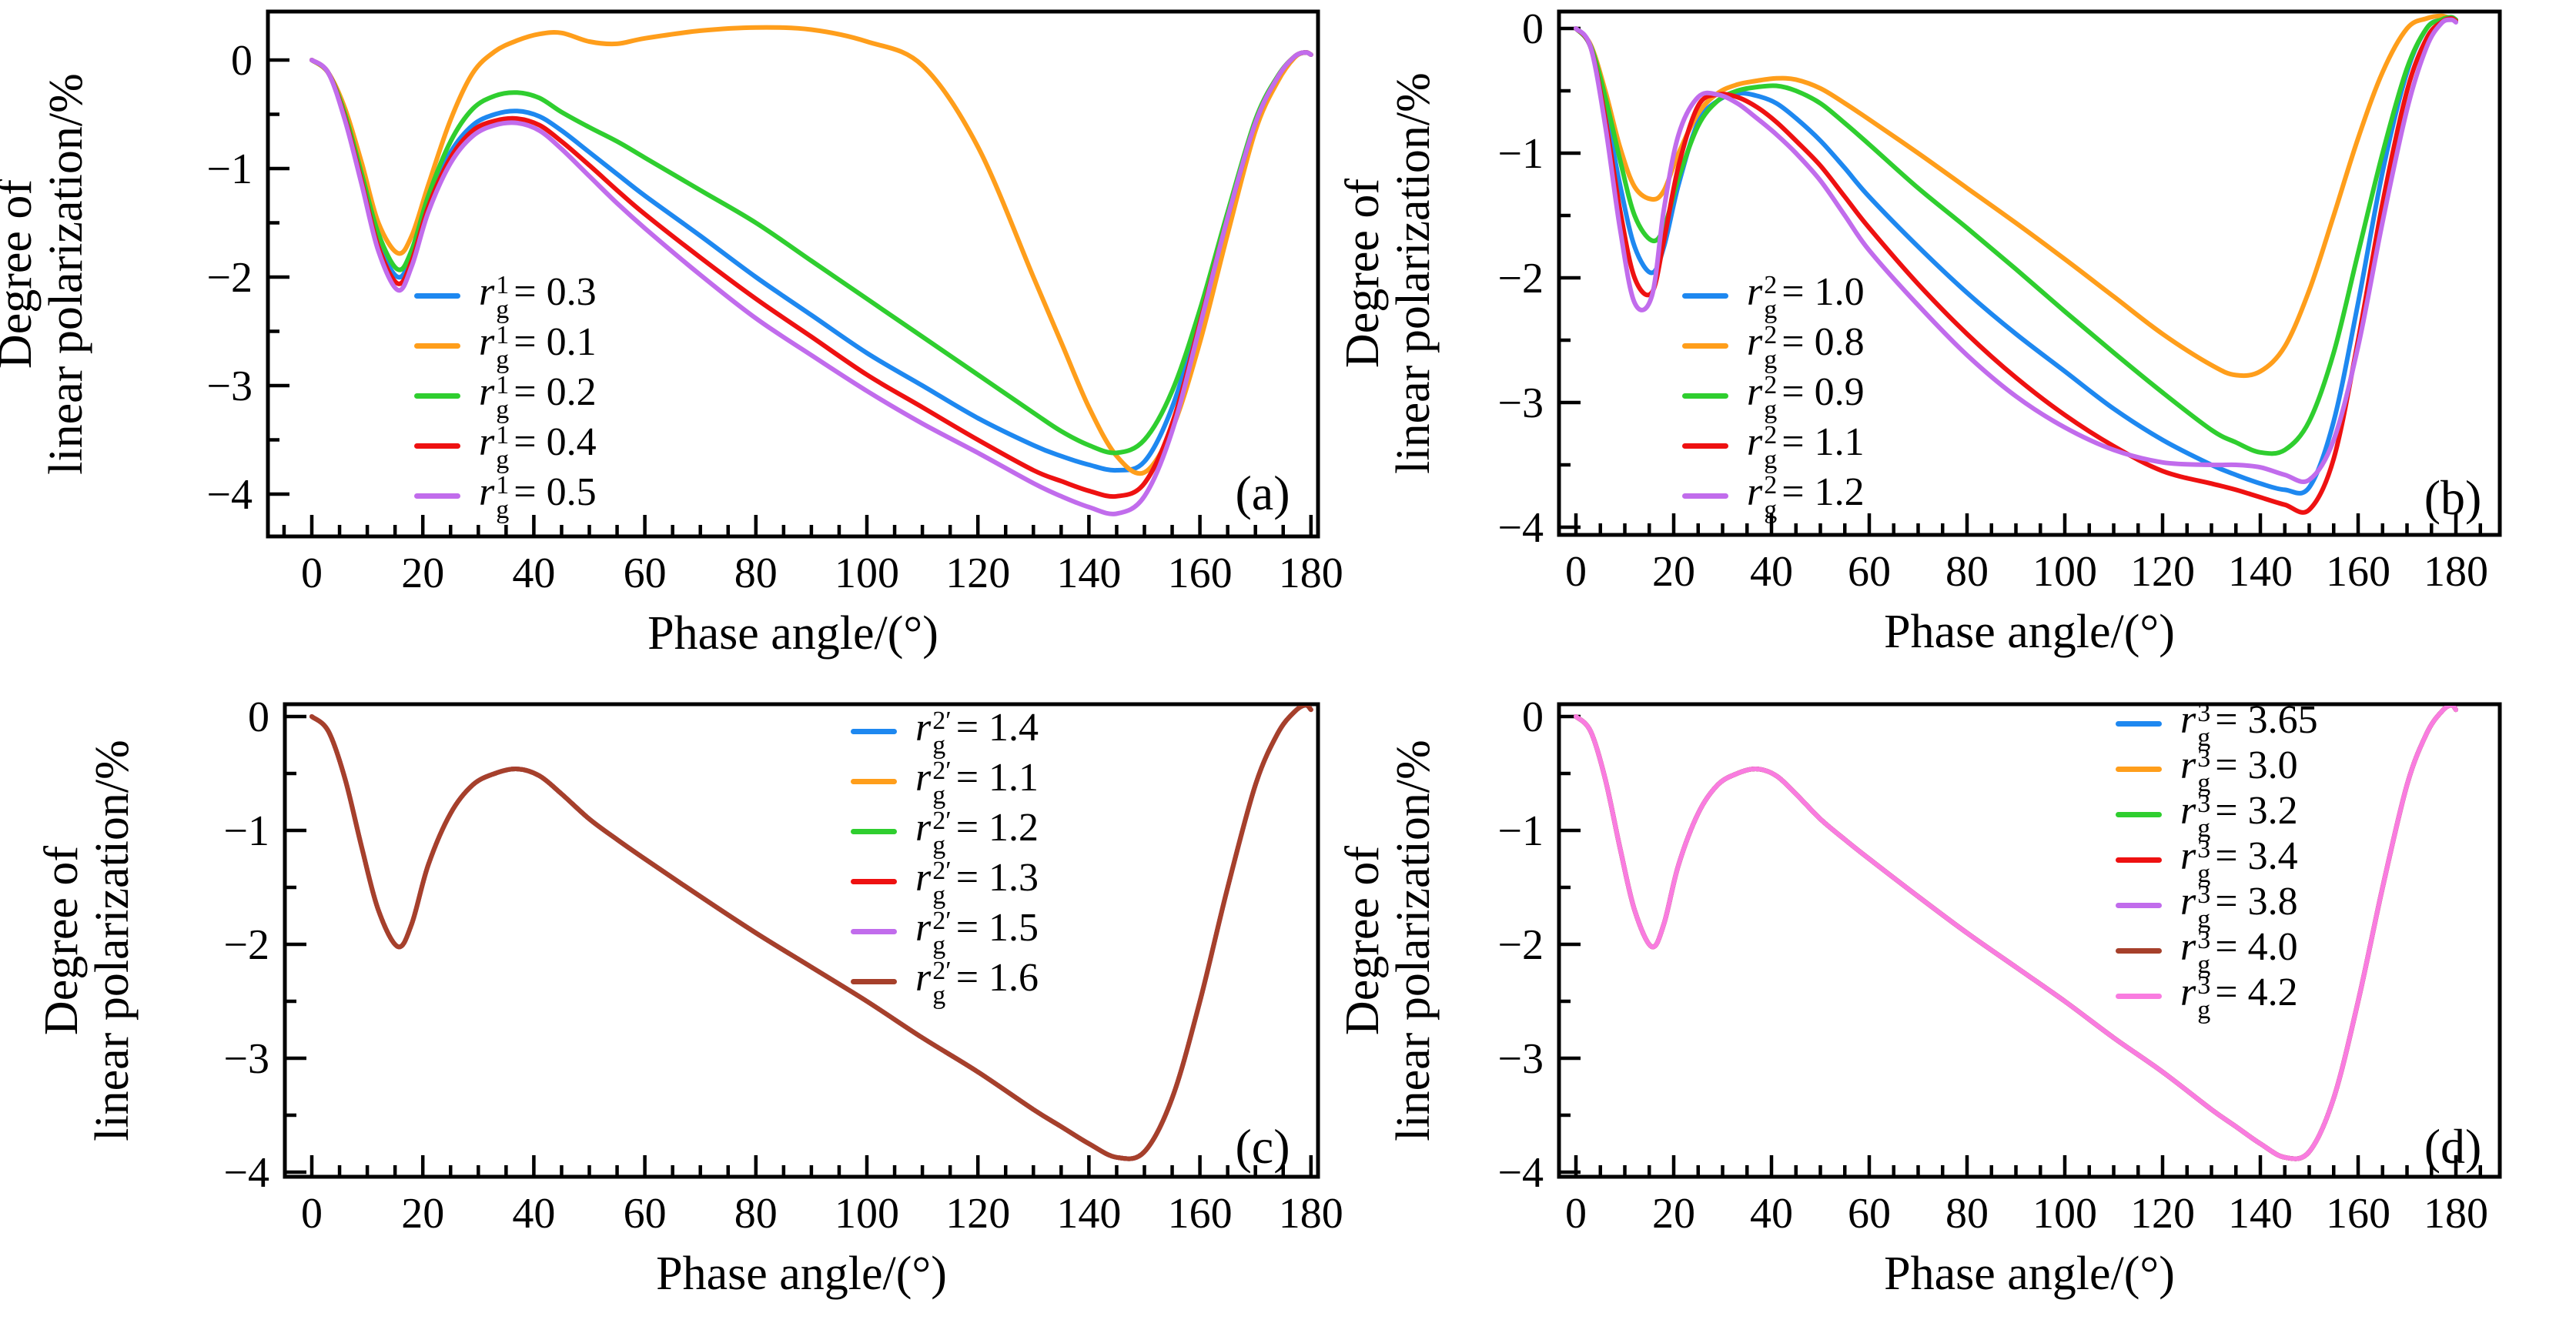 Image resolution: width=2576 pixels, height=1333 pixels. Describe the element at coordinates (2239, 816) in the screenshot. I see `legend-label: r 3 g = 3.2` at that location.